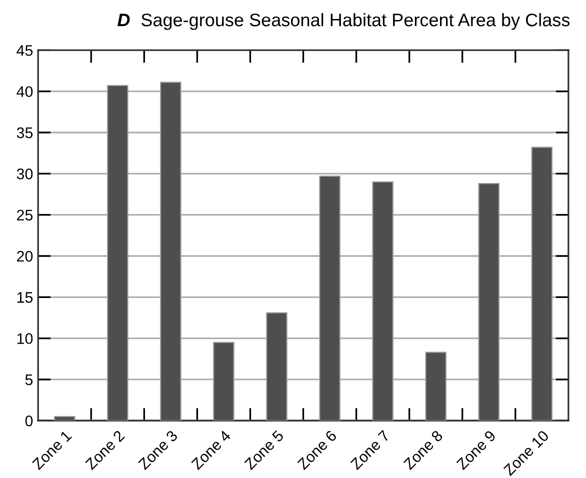  Describe the element at coordinates (24, 174) in the screenshot. I see `y-tick-label: 30` at that location.